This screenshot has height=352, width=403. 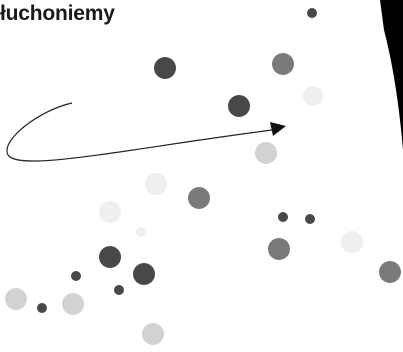 What do you see at coordinates (57, 13) in the screenshot?
I see `page-heading: łuchoniemy` at bounding box center [57, 13].